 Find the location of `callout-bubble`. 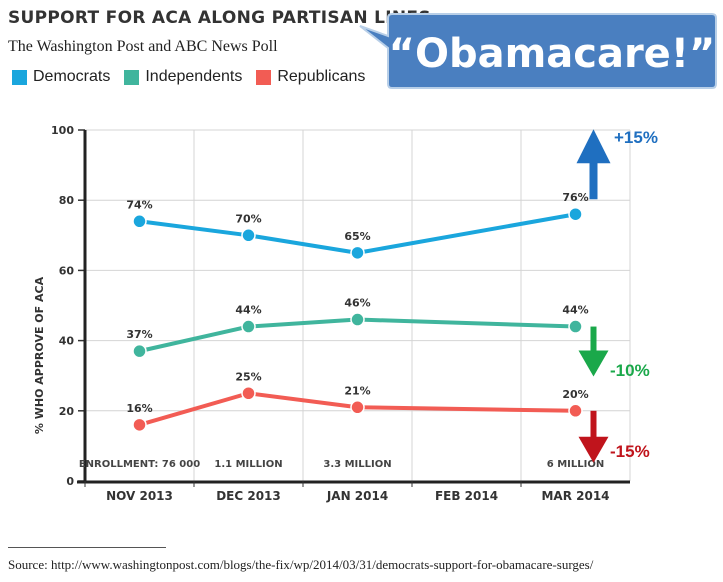

callout-bubble is located at coordinates (538, 51).